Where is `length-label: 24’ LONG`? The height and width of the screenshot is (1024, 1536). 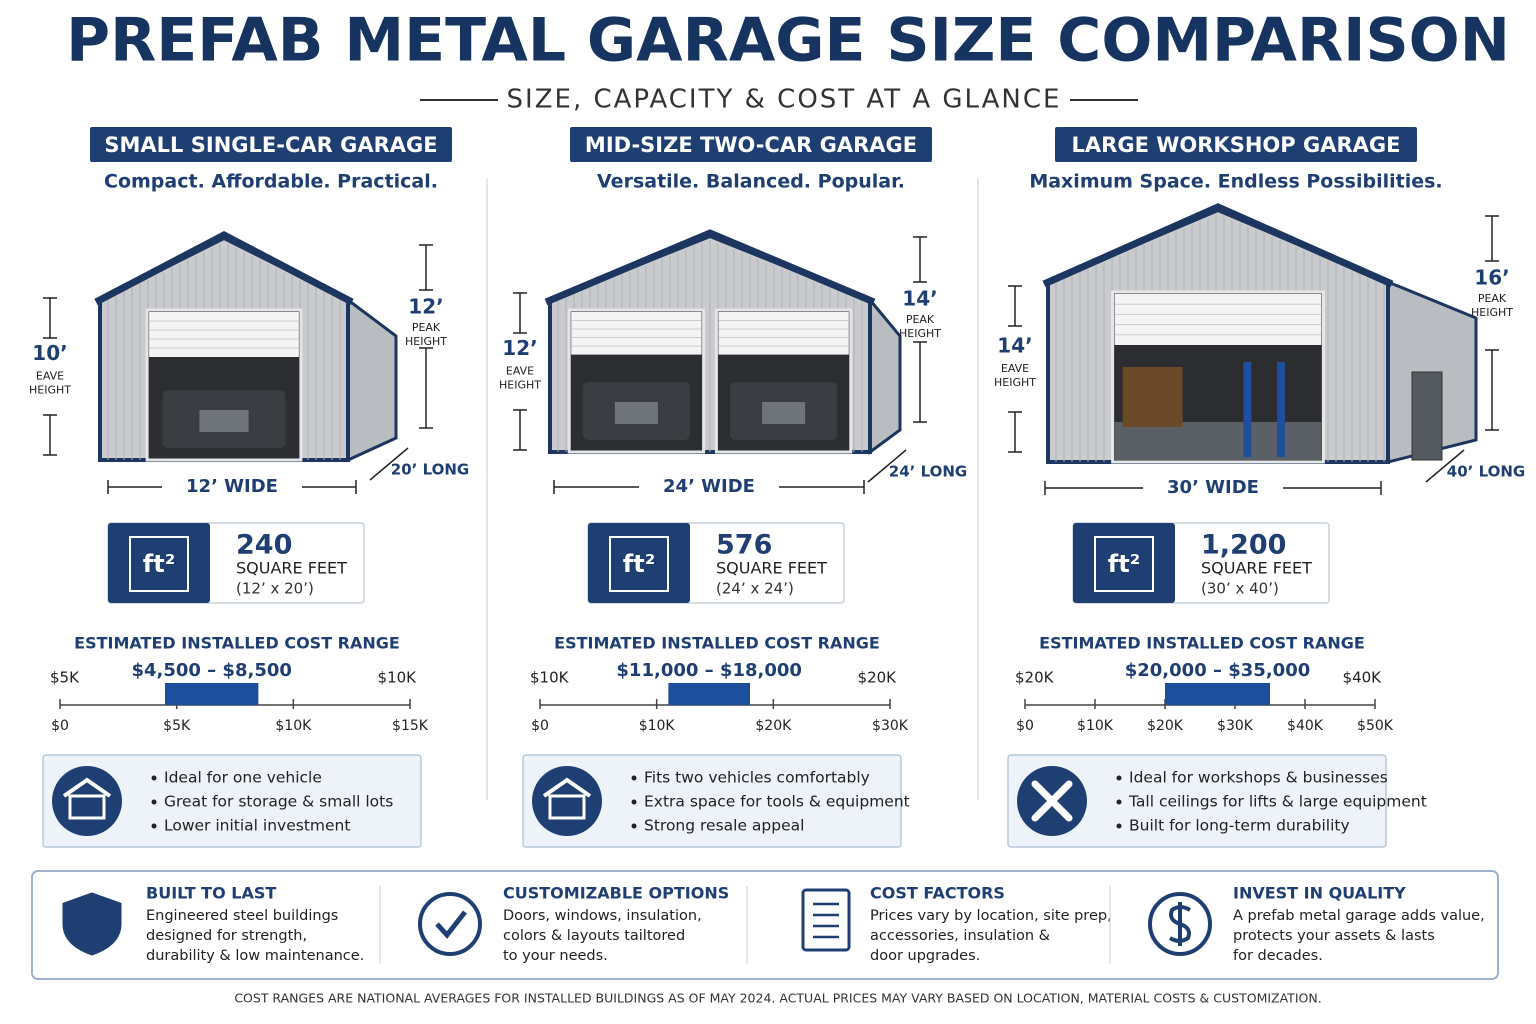 length-label: 24’ LONG is located at coordinates (928, 472).